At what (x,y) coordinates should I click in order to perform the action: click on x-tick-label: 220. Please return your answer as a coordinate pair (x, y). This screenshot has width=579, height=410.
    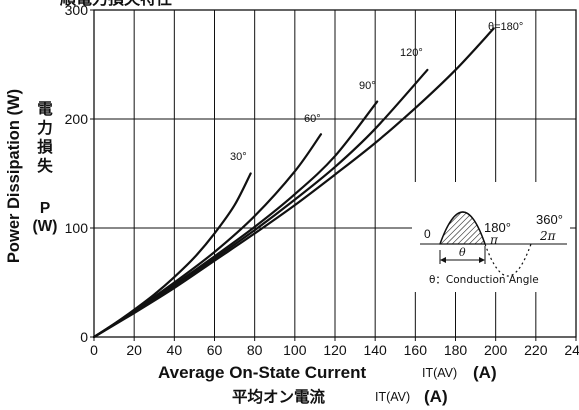
    Looking at the image, I should click on (536, 350).